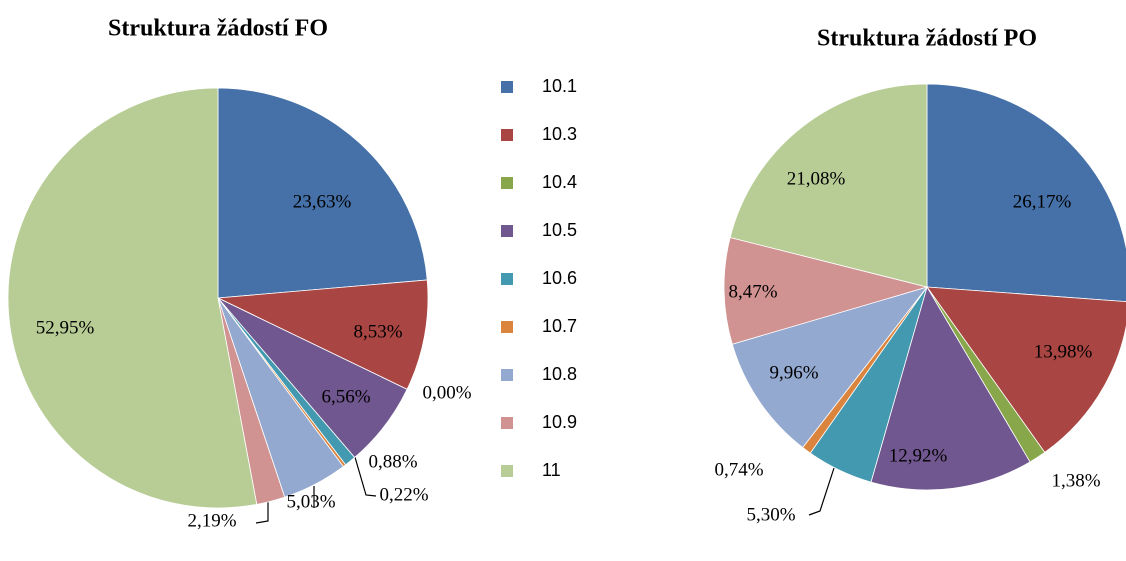  I want to click on data-label: 8,47%, so click(752, 291).